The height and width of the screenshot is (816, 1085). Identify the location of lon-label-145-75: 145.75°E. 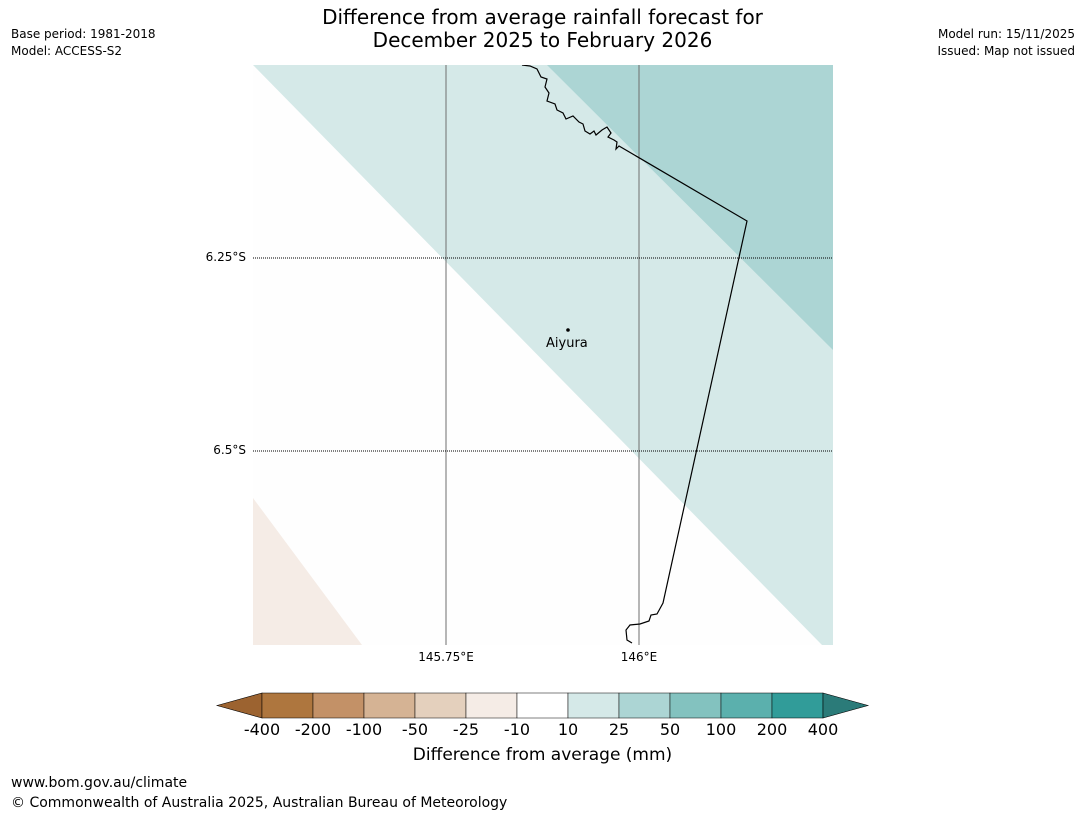
(446, 657).